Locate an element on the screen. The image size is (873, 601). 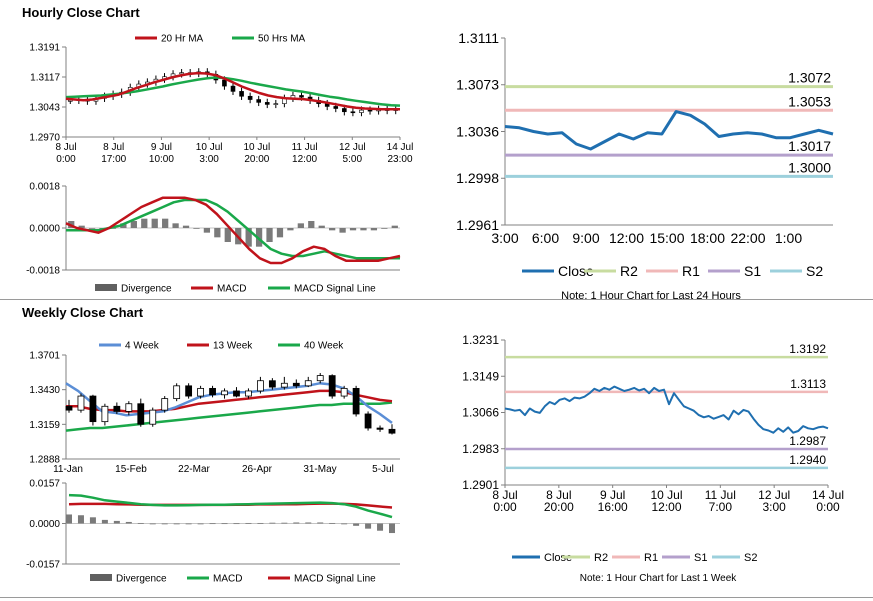
legend-macd-label: MACD is located at coordinates (231, 289).